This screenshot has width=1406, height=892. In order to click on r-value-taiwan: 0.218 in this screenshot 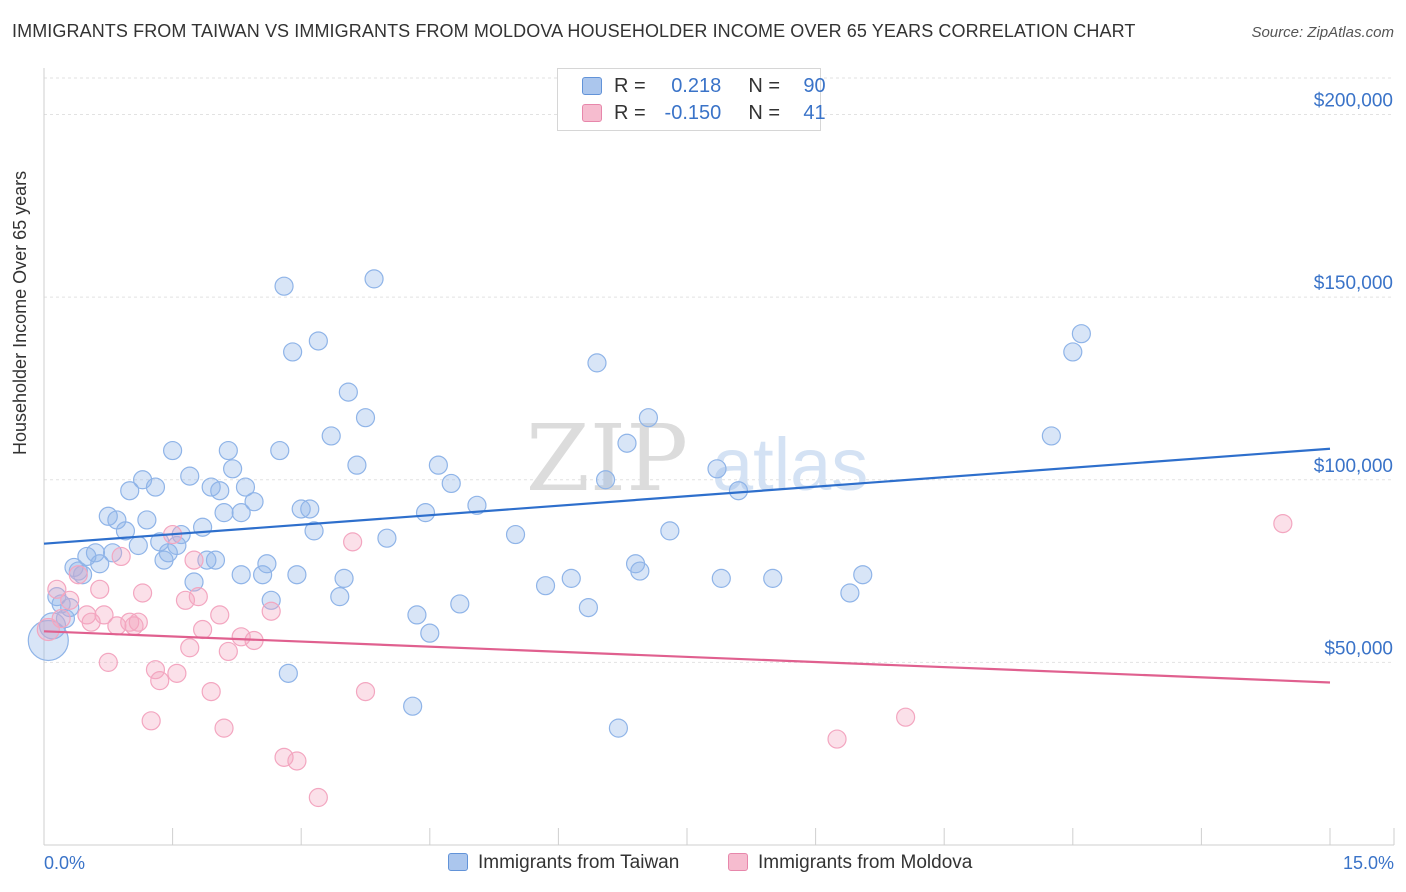, I will do `click(696, 86)`.